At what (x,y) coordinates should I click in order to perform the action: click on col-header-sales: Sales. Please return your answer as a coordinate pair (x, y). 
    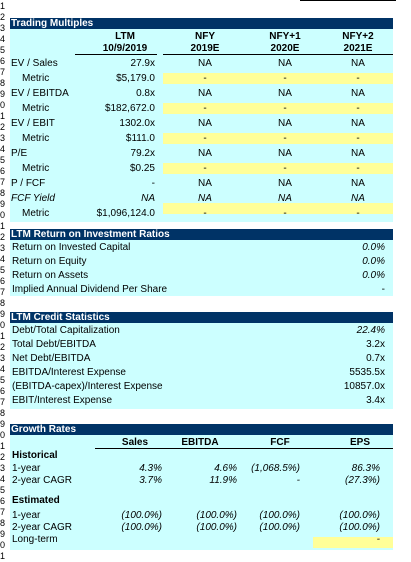
    Looking at the image, I should click on (135, 442).